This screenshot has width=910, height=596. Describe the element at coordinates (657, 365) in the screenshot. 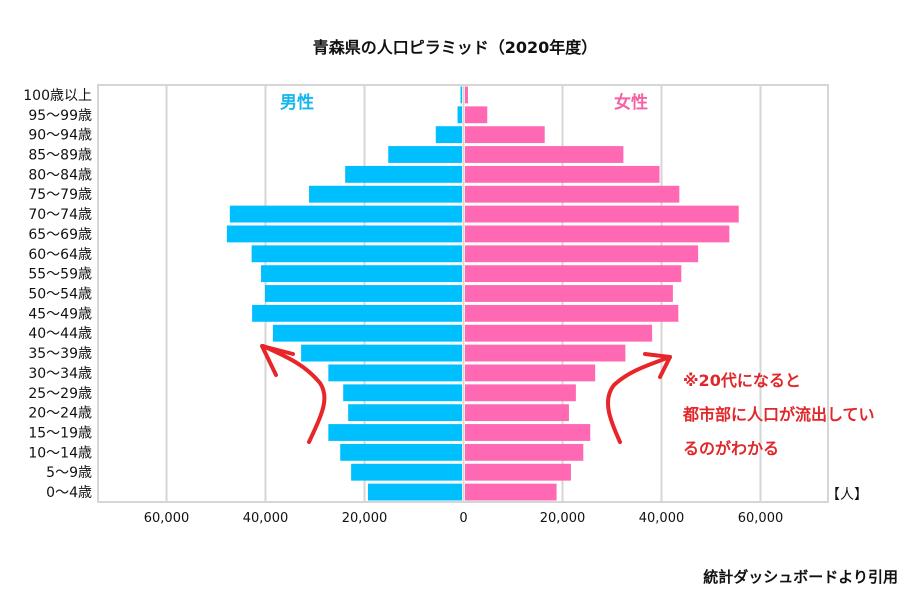

I see `right-arrow-head` at that location.